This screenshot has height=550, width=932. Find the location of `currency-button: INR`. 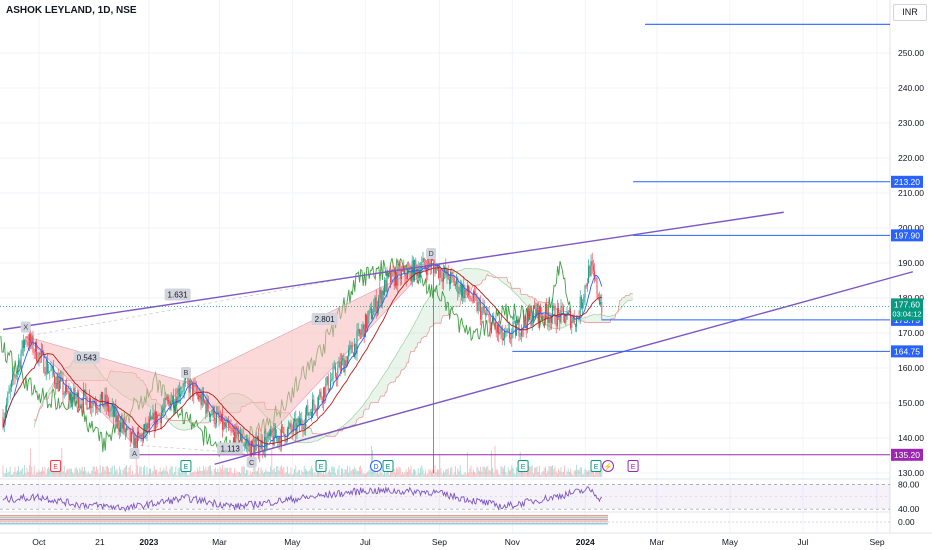

currency-button: INR is located at coordinates (910, 12).